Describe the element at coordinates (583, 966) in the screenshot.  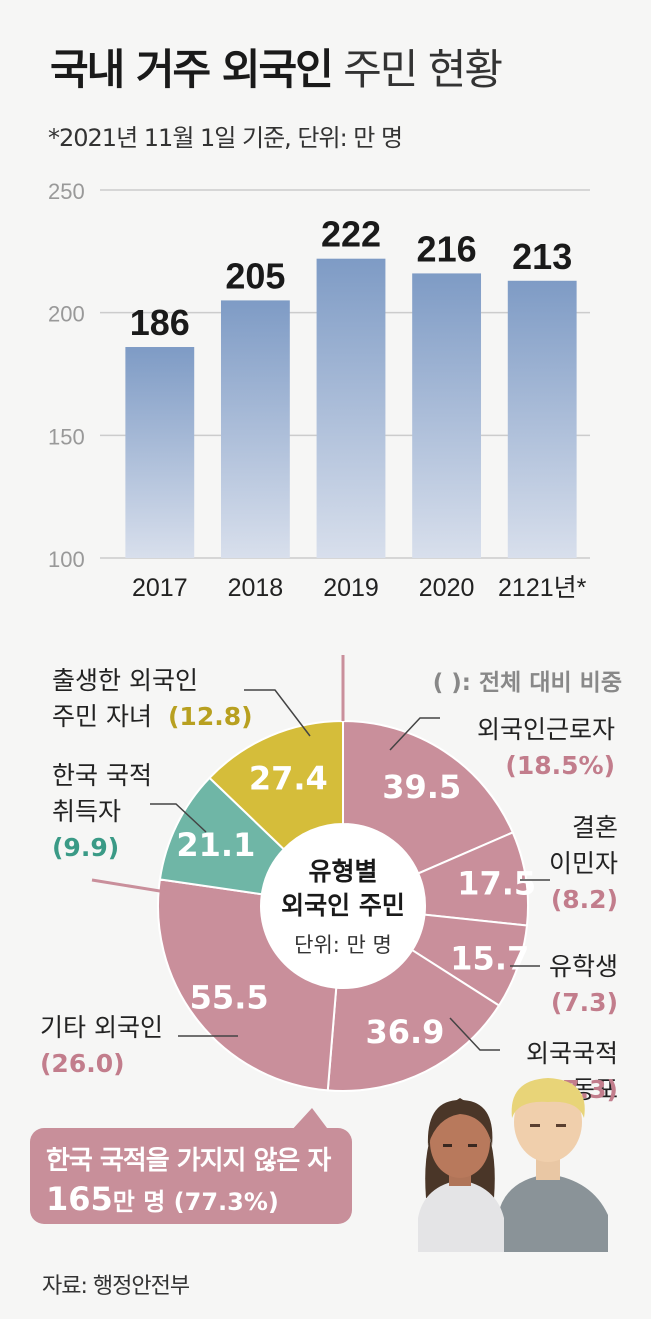
I see `slice-name-label: 유학생` at that location.